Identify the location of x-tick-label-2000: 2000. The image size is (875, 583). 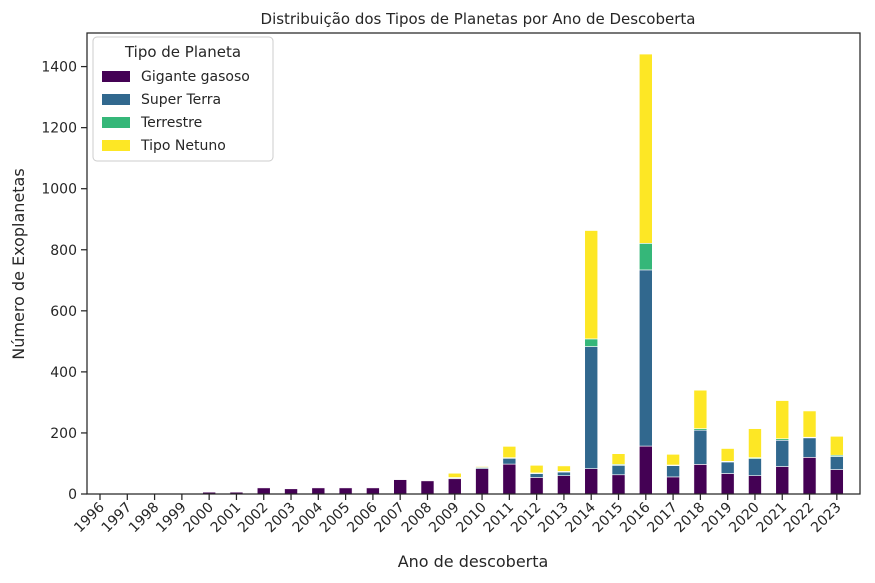
(198, 518).